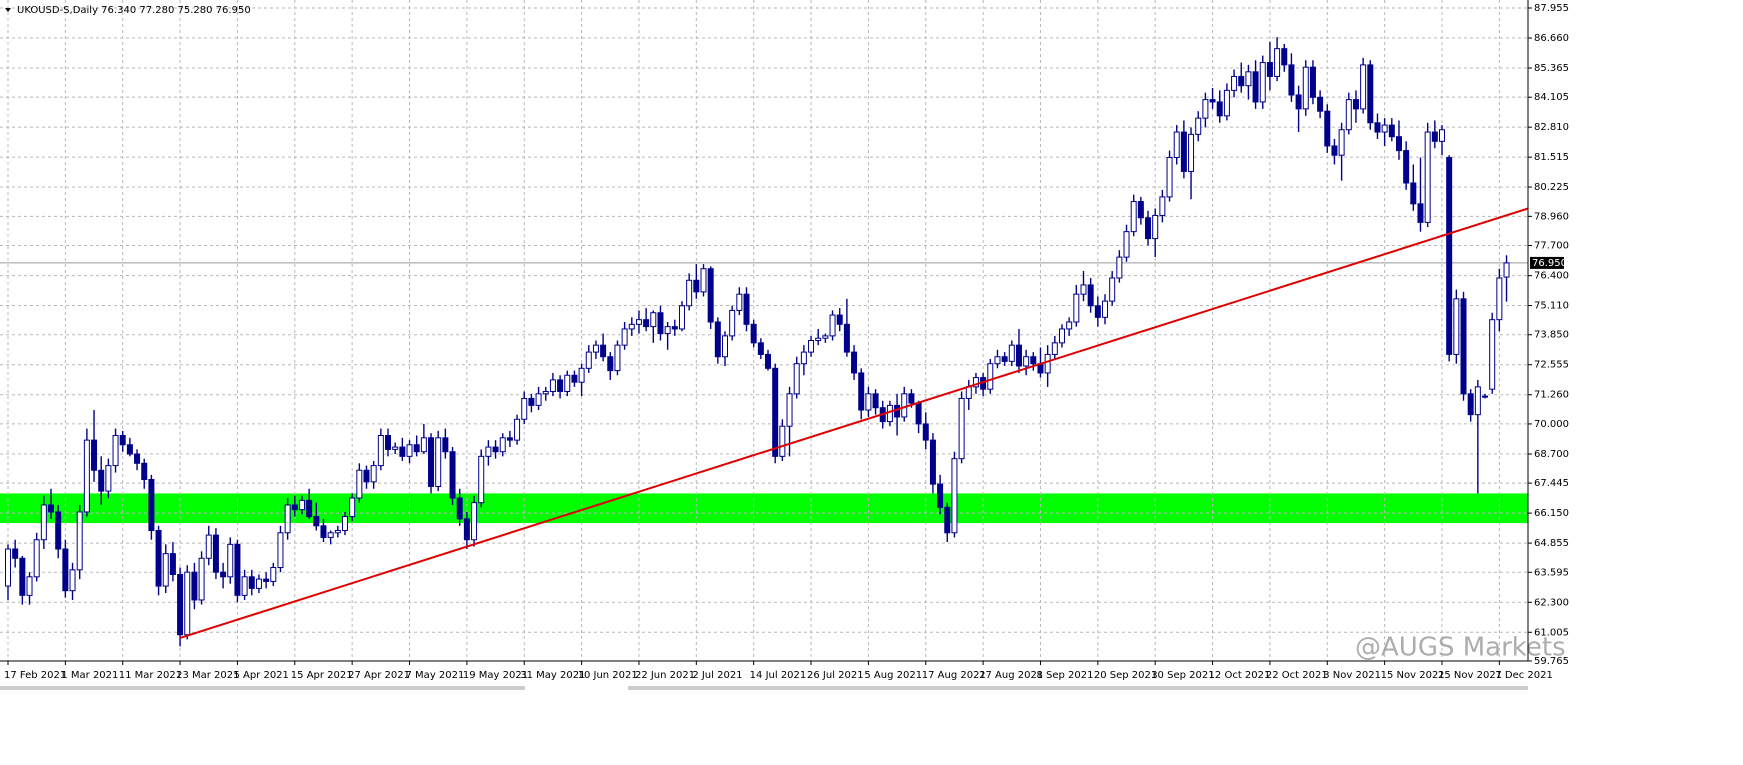  Describe the element at coordinates (8, 10) in the screenshot. I see `menu-arrow` at that location.